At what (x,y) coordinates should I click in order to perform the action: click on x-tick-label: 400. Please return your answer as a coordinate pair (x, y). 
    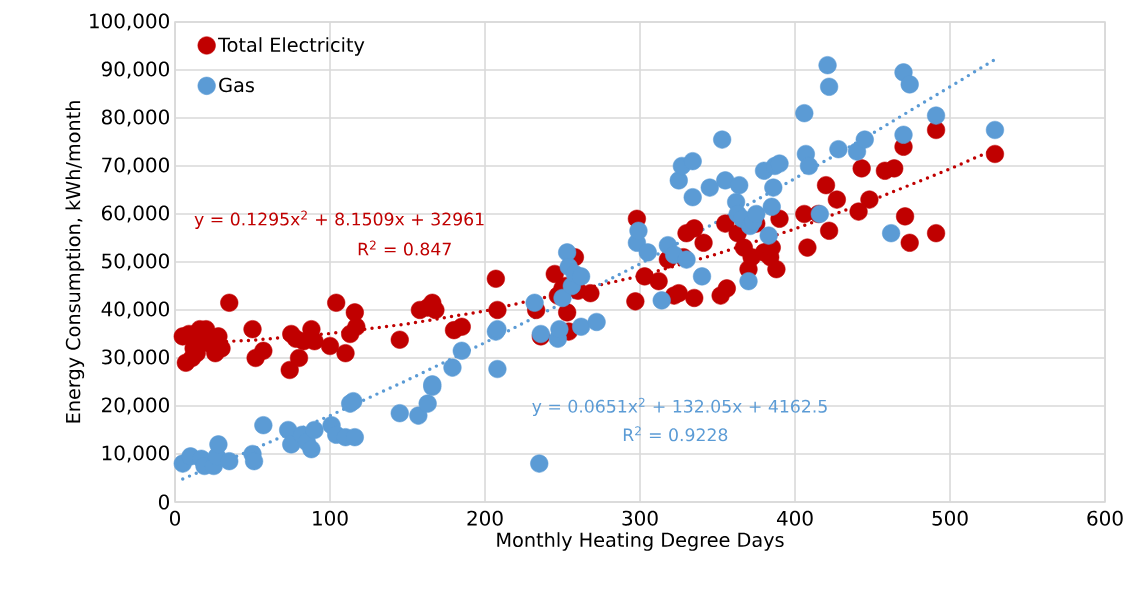
    Looking at the image, I should click on (794, 518).